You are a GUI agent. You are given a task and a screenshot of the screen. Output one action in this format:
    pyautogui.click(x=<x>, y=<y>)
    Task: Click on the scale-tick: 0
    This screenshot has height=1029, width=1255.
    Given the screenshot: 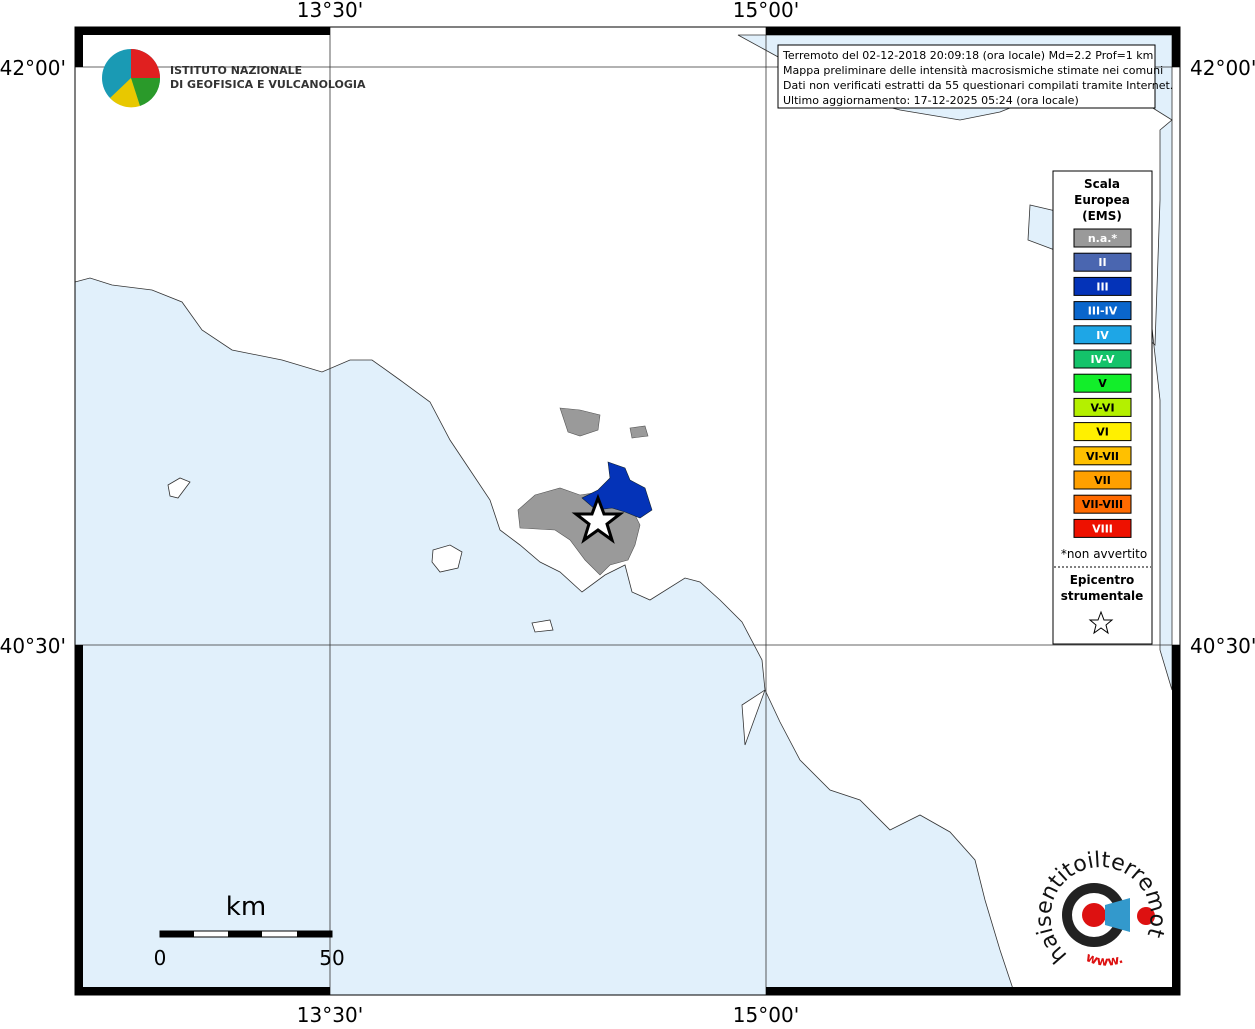 What is the action you would take?
    pyautogui.click(x=160, y=958)
    